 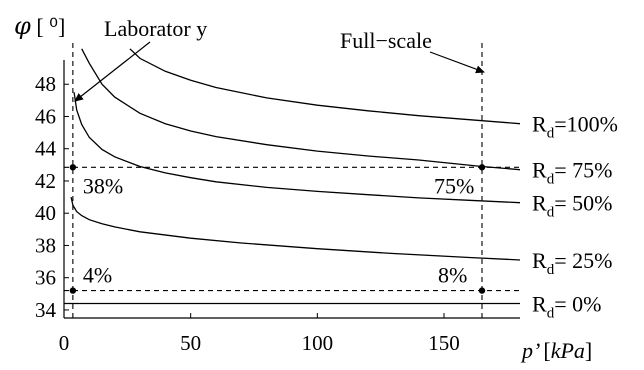 What do you see at coordinates (452, 275) in the screenshot?
I see `point-label: 8%` at bounding box center [452, 275].